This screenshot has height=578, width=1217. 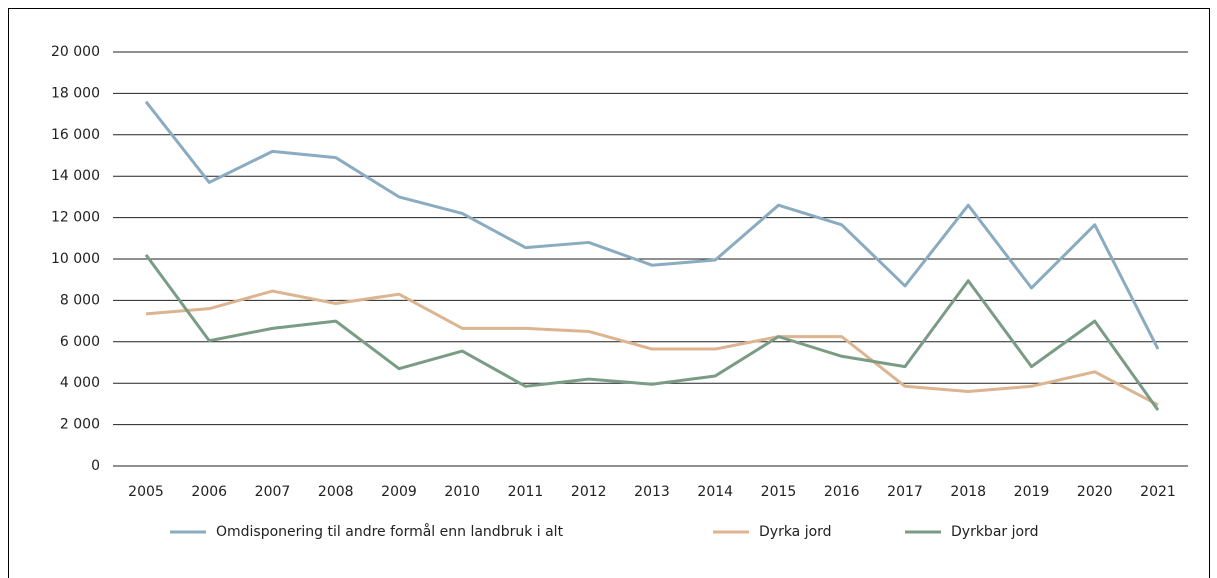 What do you see at coordinates (589, 492) in the screenshot?
I see `x-tick-label: 2012` at bounding box center [589, 492].